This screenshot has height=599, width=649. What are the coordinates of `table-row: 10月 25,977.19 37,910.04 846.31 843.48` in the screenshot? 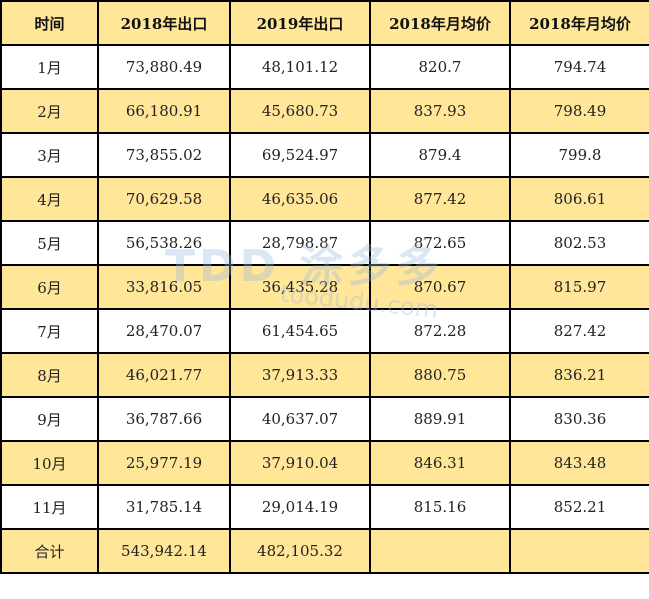 It's located at (324, 463).